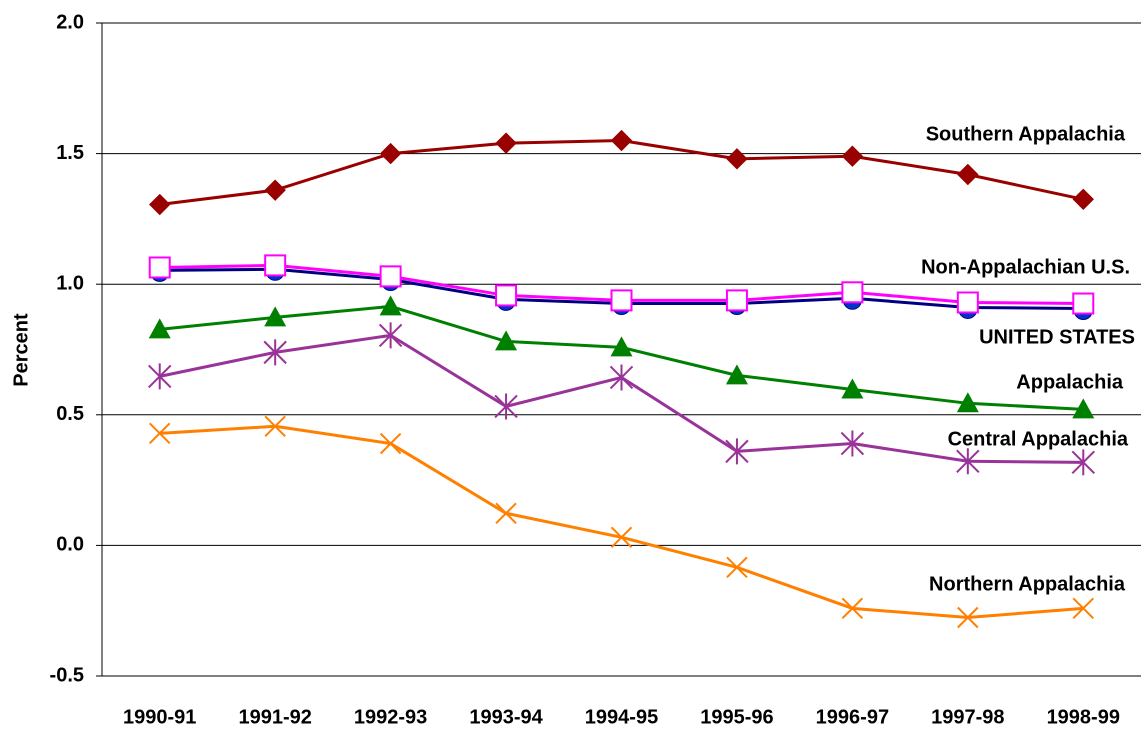 This screenshot has height=734, width=1141. I want to click on series-label: UNITED STATES, so click(1057, 337).